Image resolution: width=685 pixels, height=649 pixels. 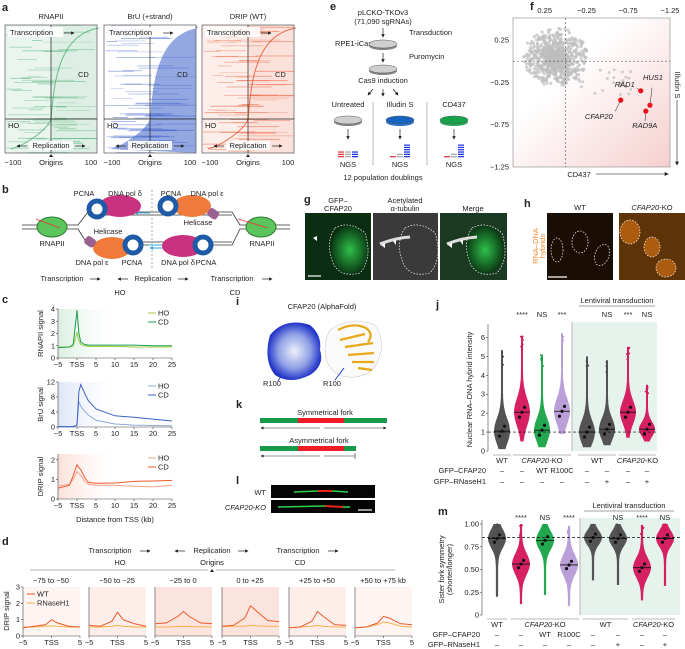 What do you see at coordinates (527, 204) in the screenshot?
I see `panel-label-h: h` at bounding box center [527, 204].